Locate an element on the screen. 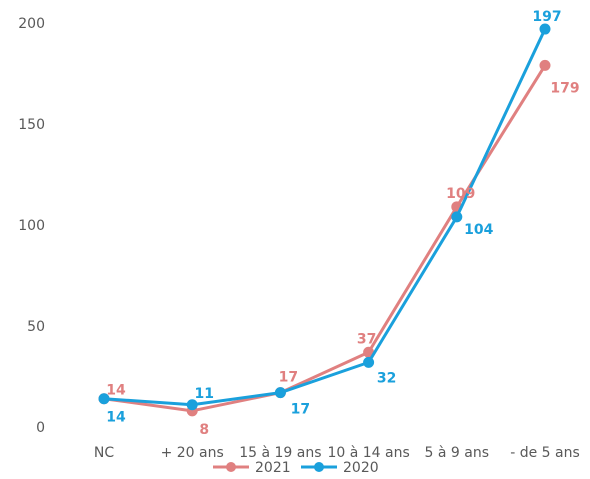  y-tick-label: 0 is located at coordinates (40, 428).